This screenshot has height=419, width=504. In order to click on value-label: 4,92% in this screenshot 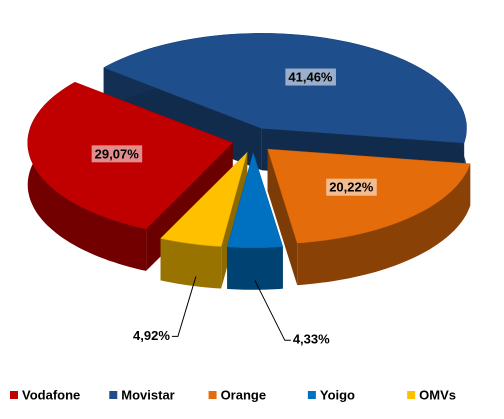, I will do `click(151, 335)`.